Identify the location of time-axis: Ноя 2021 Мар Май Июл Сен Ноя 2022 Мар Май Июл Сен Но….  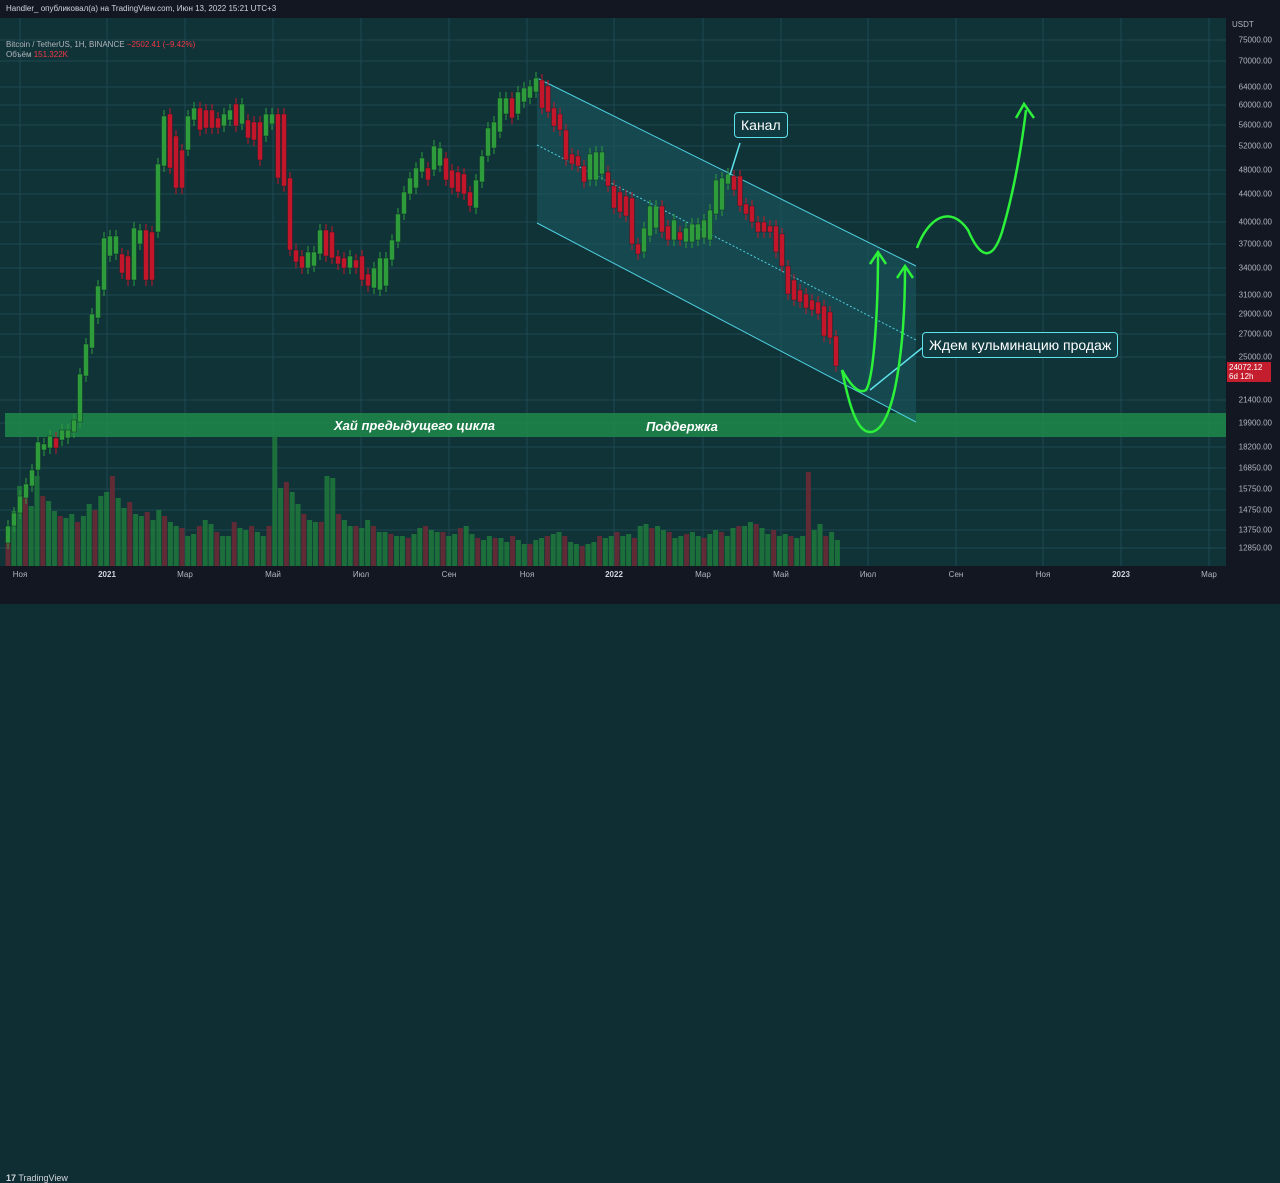
(640, 575).